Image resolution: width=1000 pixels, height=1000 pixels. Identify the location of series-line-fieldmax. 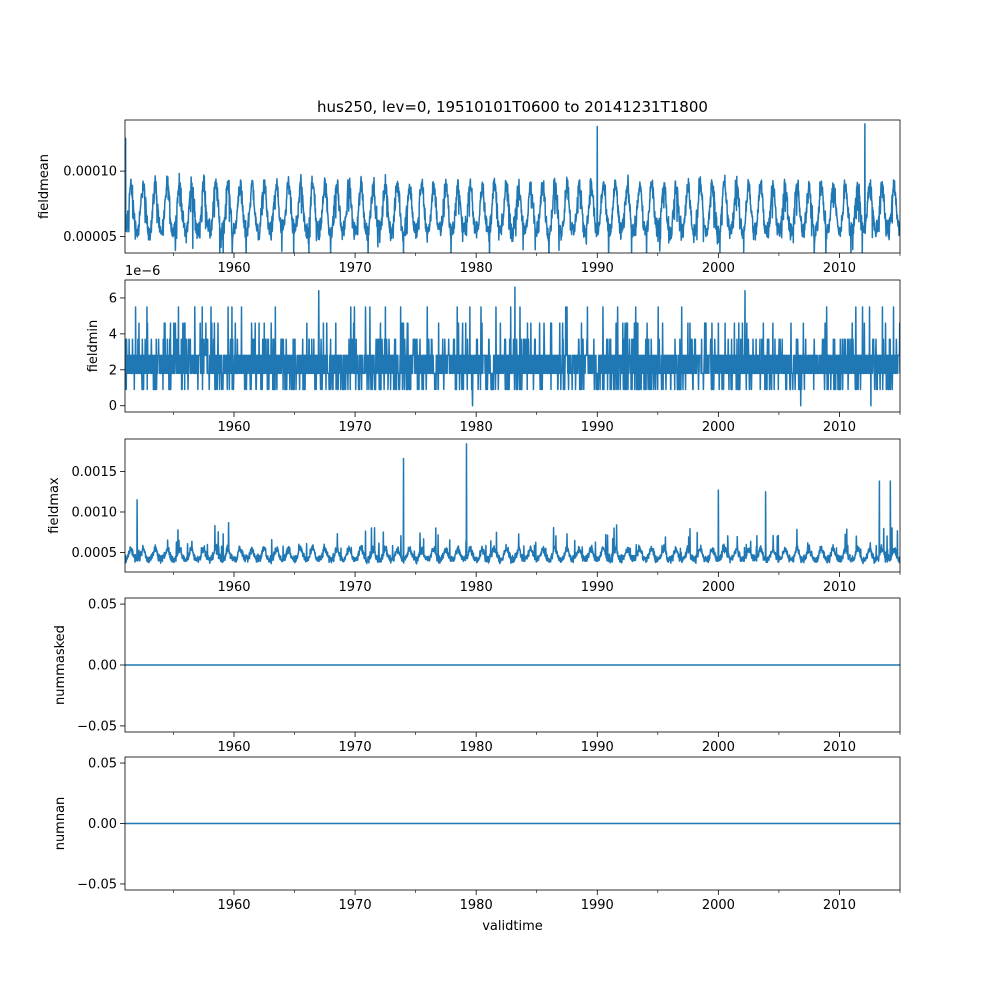
(512, 504).